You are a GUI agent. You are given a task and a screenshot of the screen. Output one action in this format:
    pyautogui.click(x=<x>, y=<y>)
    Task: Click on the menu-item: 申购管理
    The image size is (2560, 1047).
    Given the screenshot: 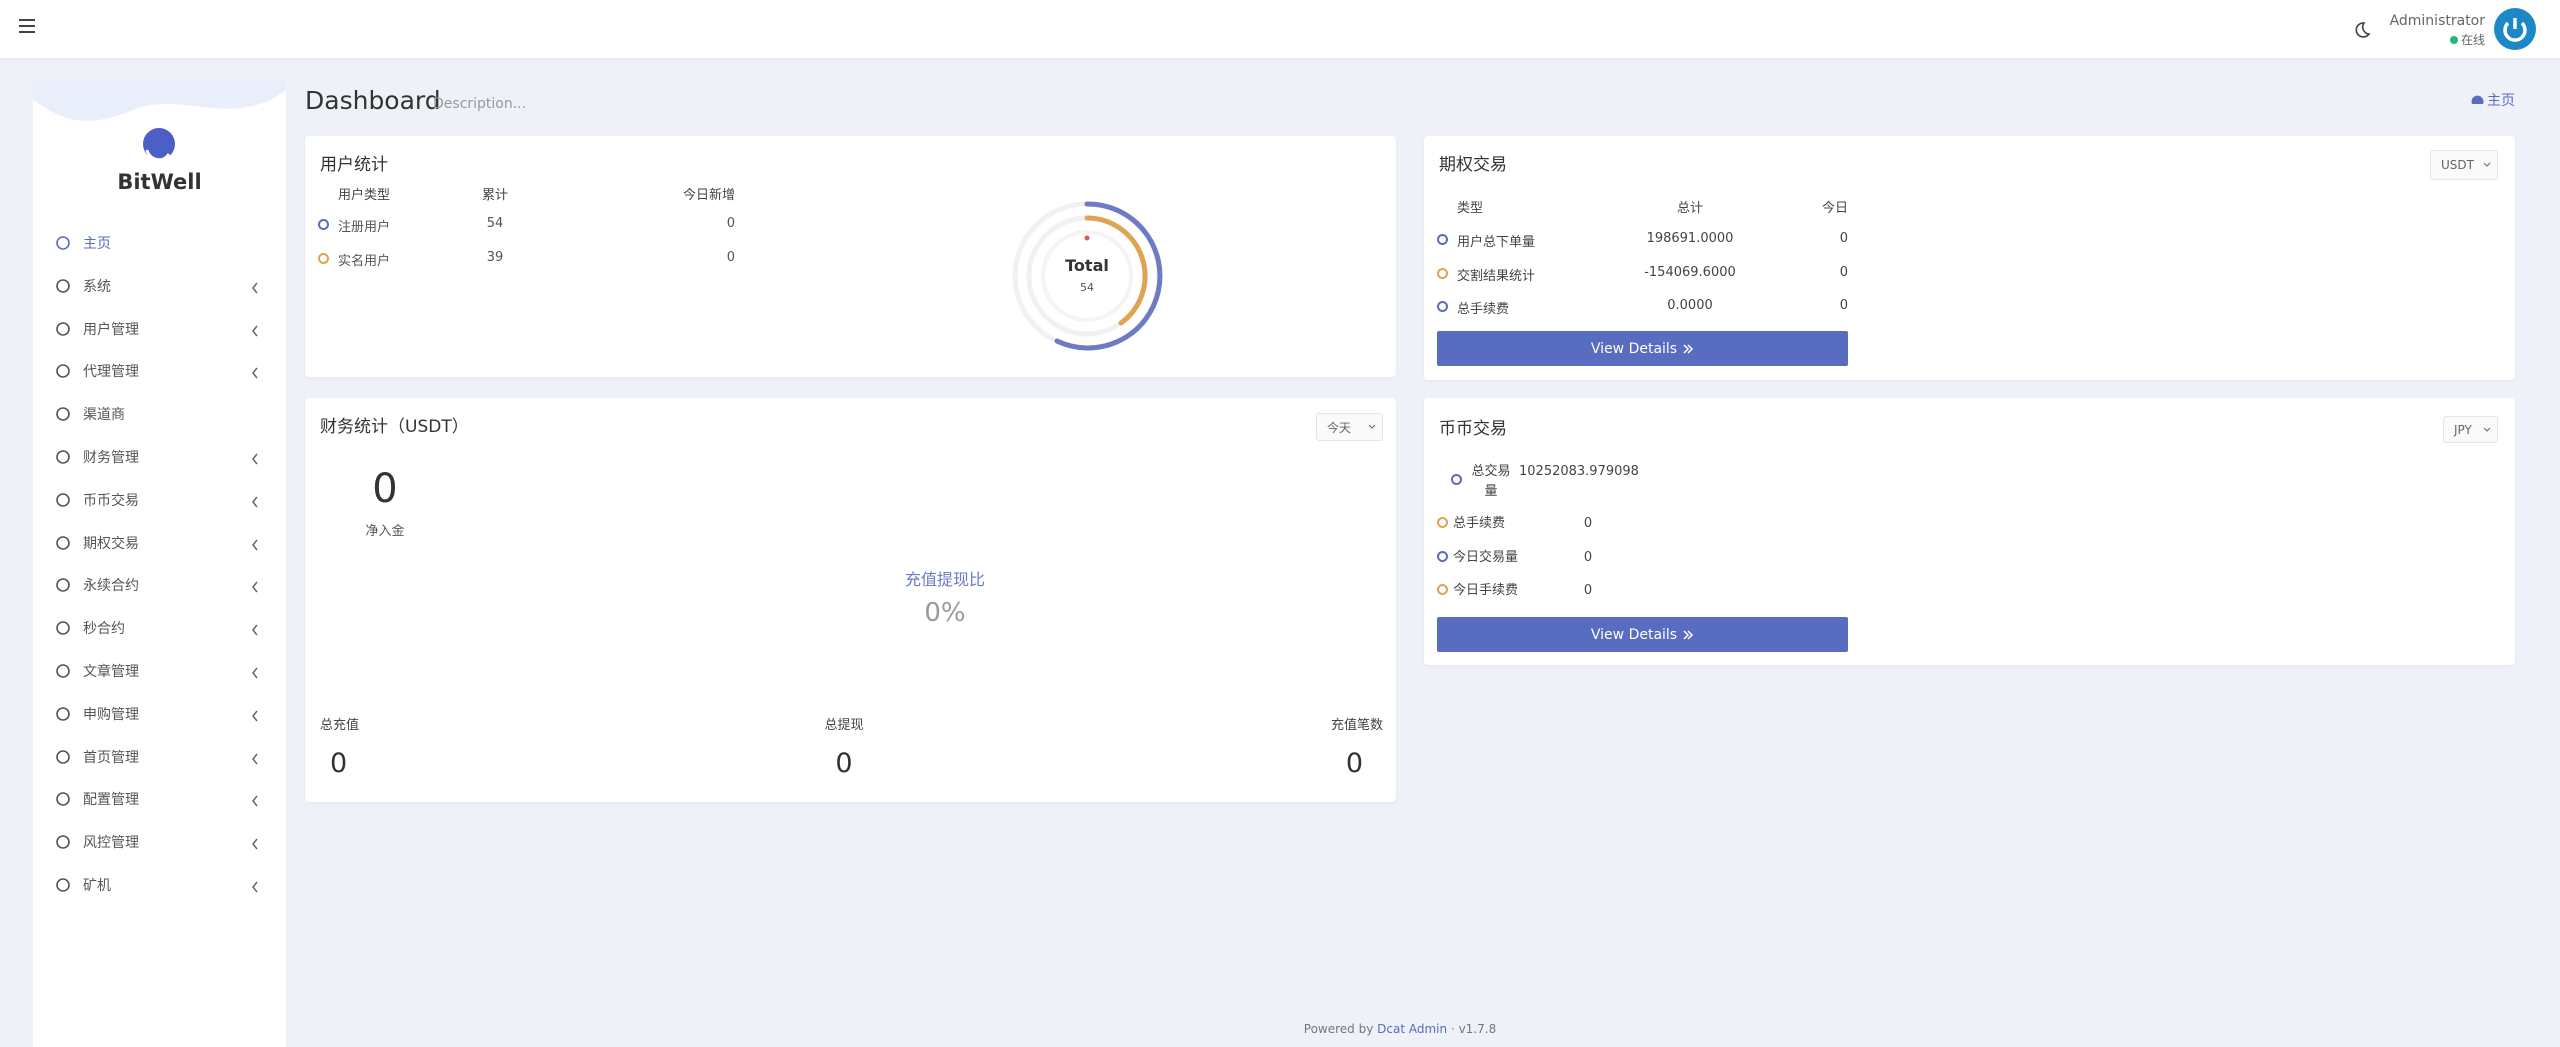 What is the action you would take?
    pyautogui.click(x=111, y=714)
    